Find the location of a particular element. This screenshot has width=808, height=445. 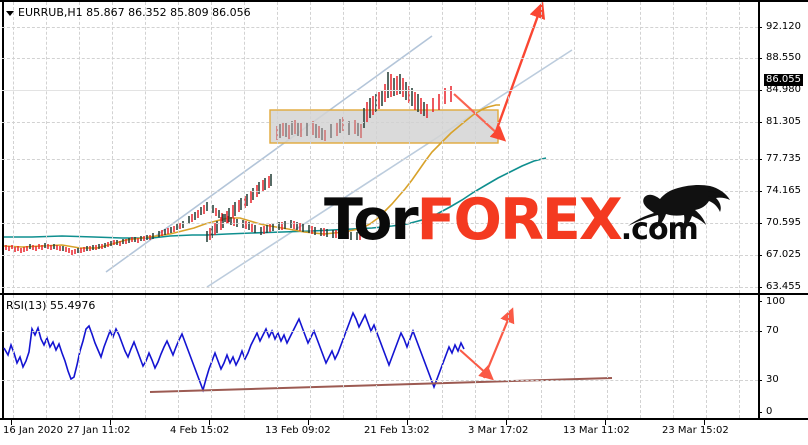

time-tick-1: 27 Jan 11:02 is located at coordinates (99, 430).